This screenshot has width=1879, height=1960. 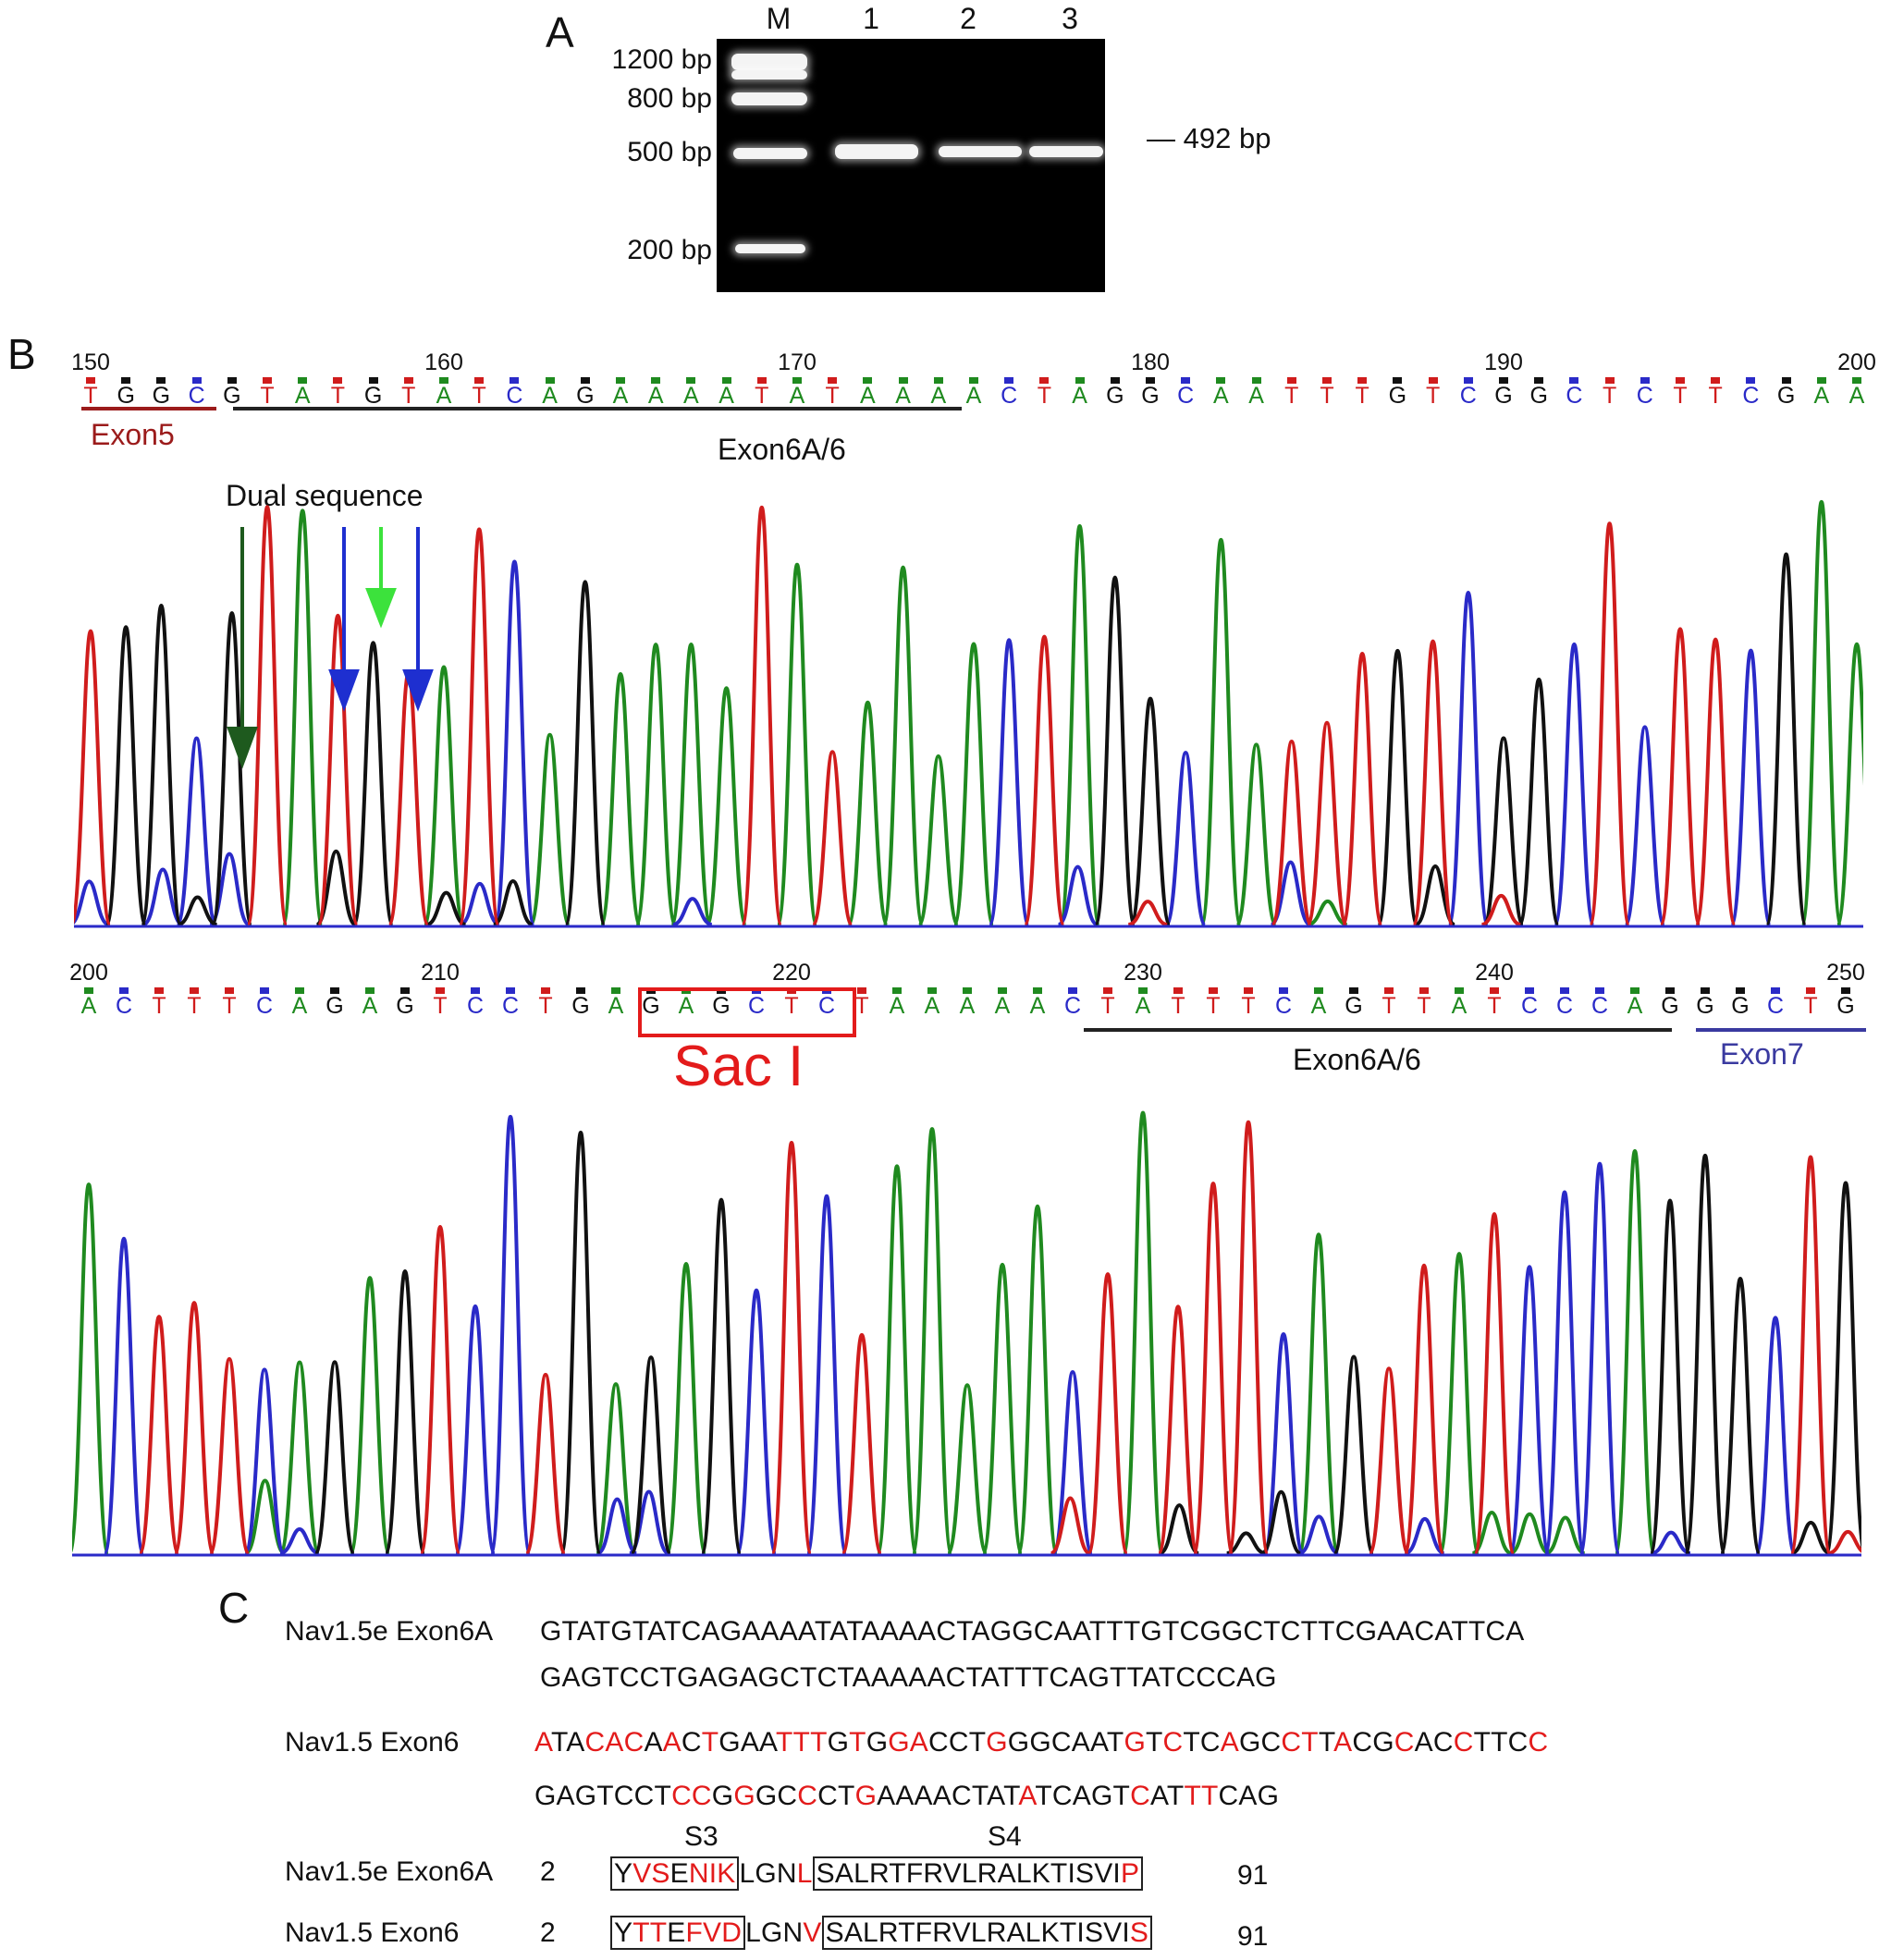 I want to click on exon6-sequence-line2: GAGTCCTCCGGGCCCTGAAAACTATATCAGTCATTTCAG, so click(x=906, y=1796).